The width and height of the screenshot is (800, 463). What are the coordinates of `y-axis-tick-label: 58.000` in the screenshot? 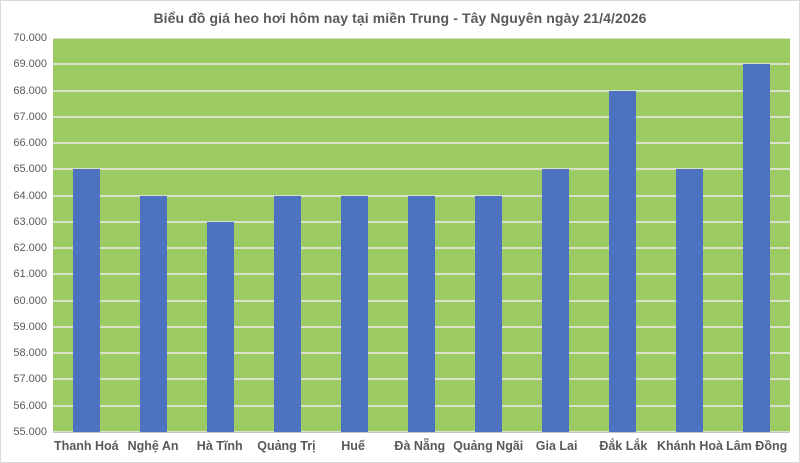 It's located at (30, 353).